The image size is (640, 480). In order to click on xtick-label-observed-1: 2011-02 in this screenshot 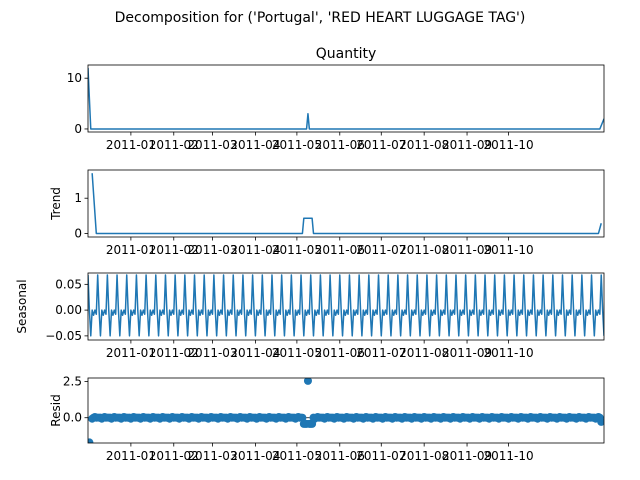, I will do `click(174, 145)`.